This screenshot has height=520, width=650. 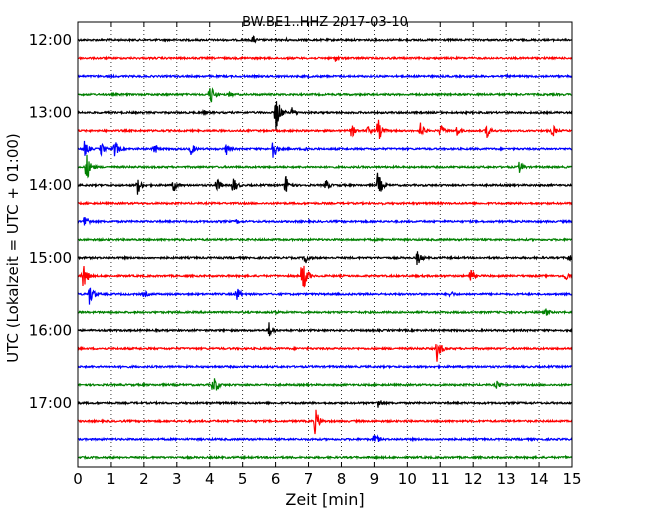 What do you see at coordinates (324, 499) in the screenshot?
I see `x-axis-label: Zeit [min]` at bounding box center [324, 499].